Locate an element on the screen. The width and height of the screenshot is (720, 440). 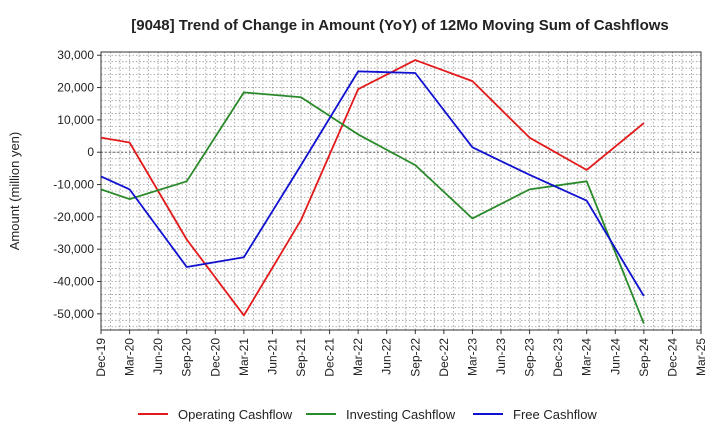
y-tick-label: -30,000 is located at coordinates (73, 249).